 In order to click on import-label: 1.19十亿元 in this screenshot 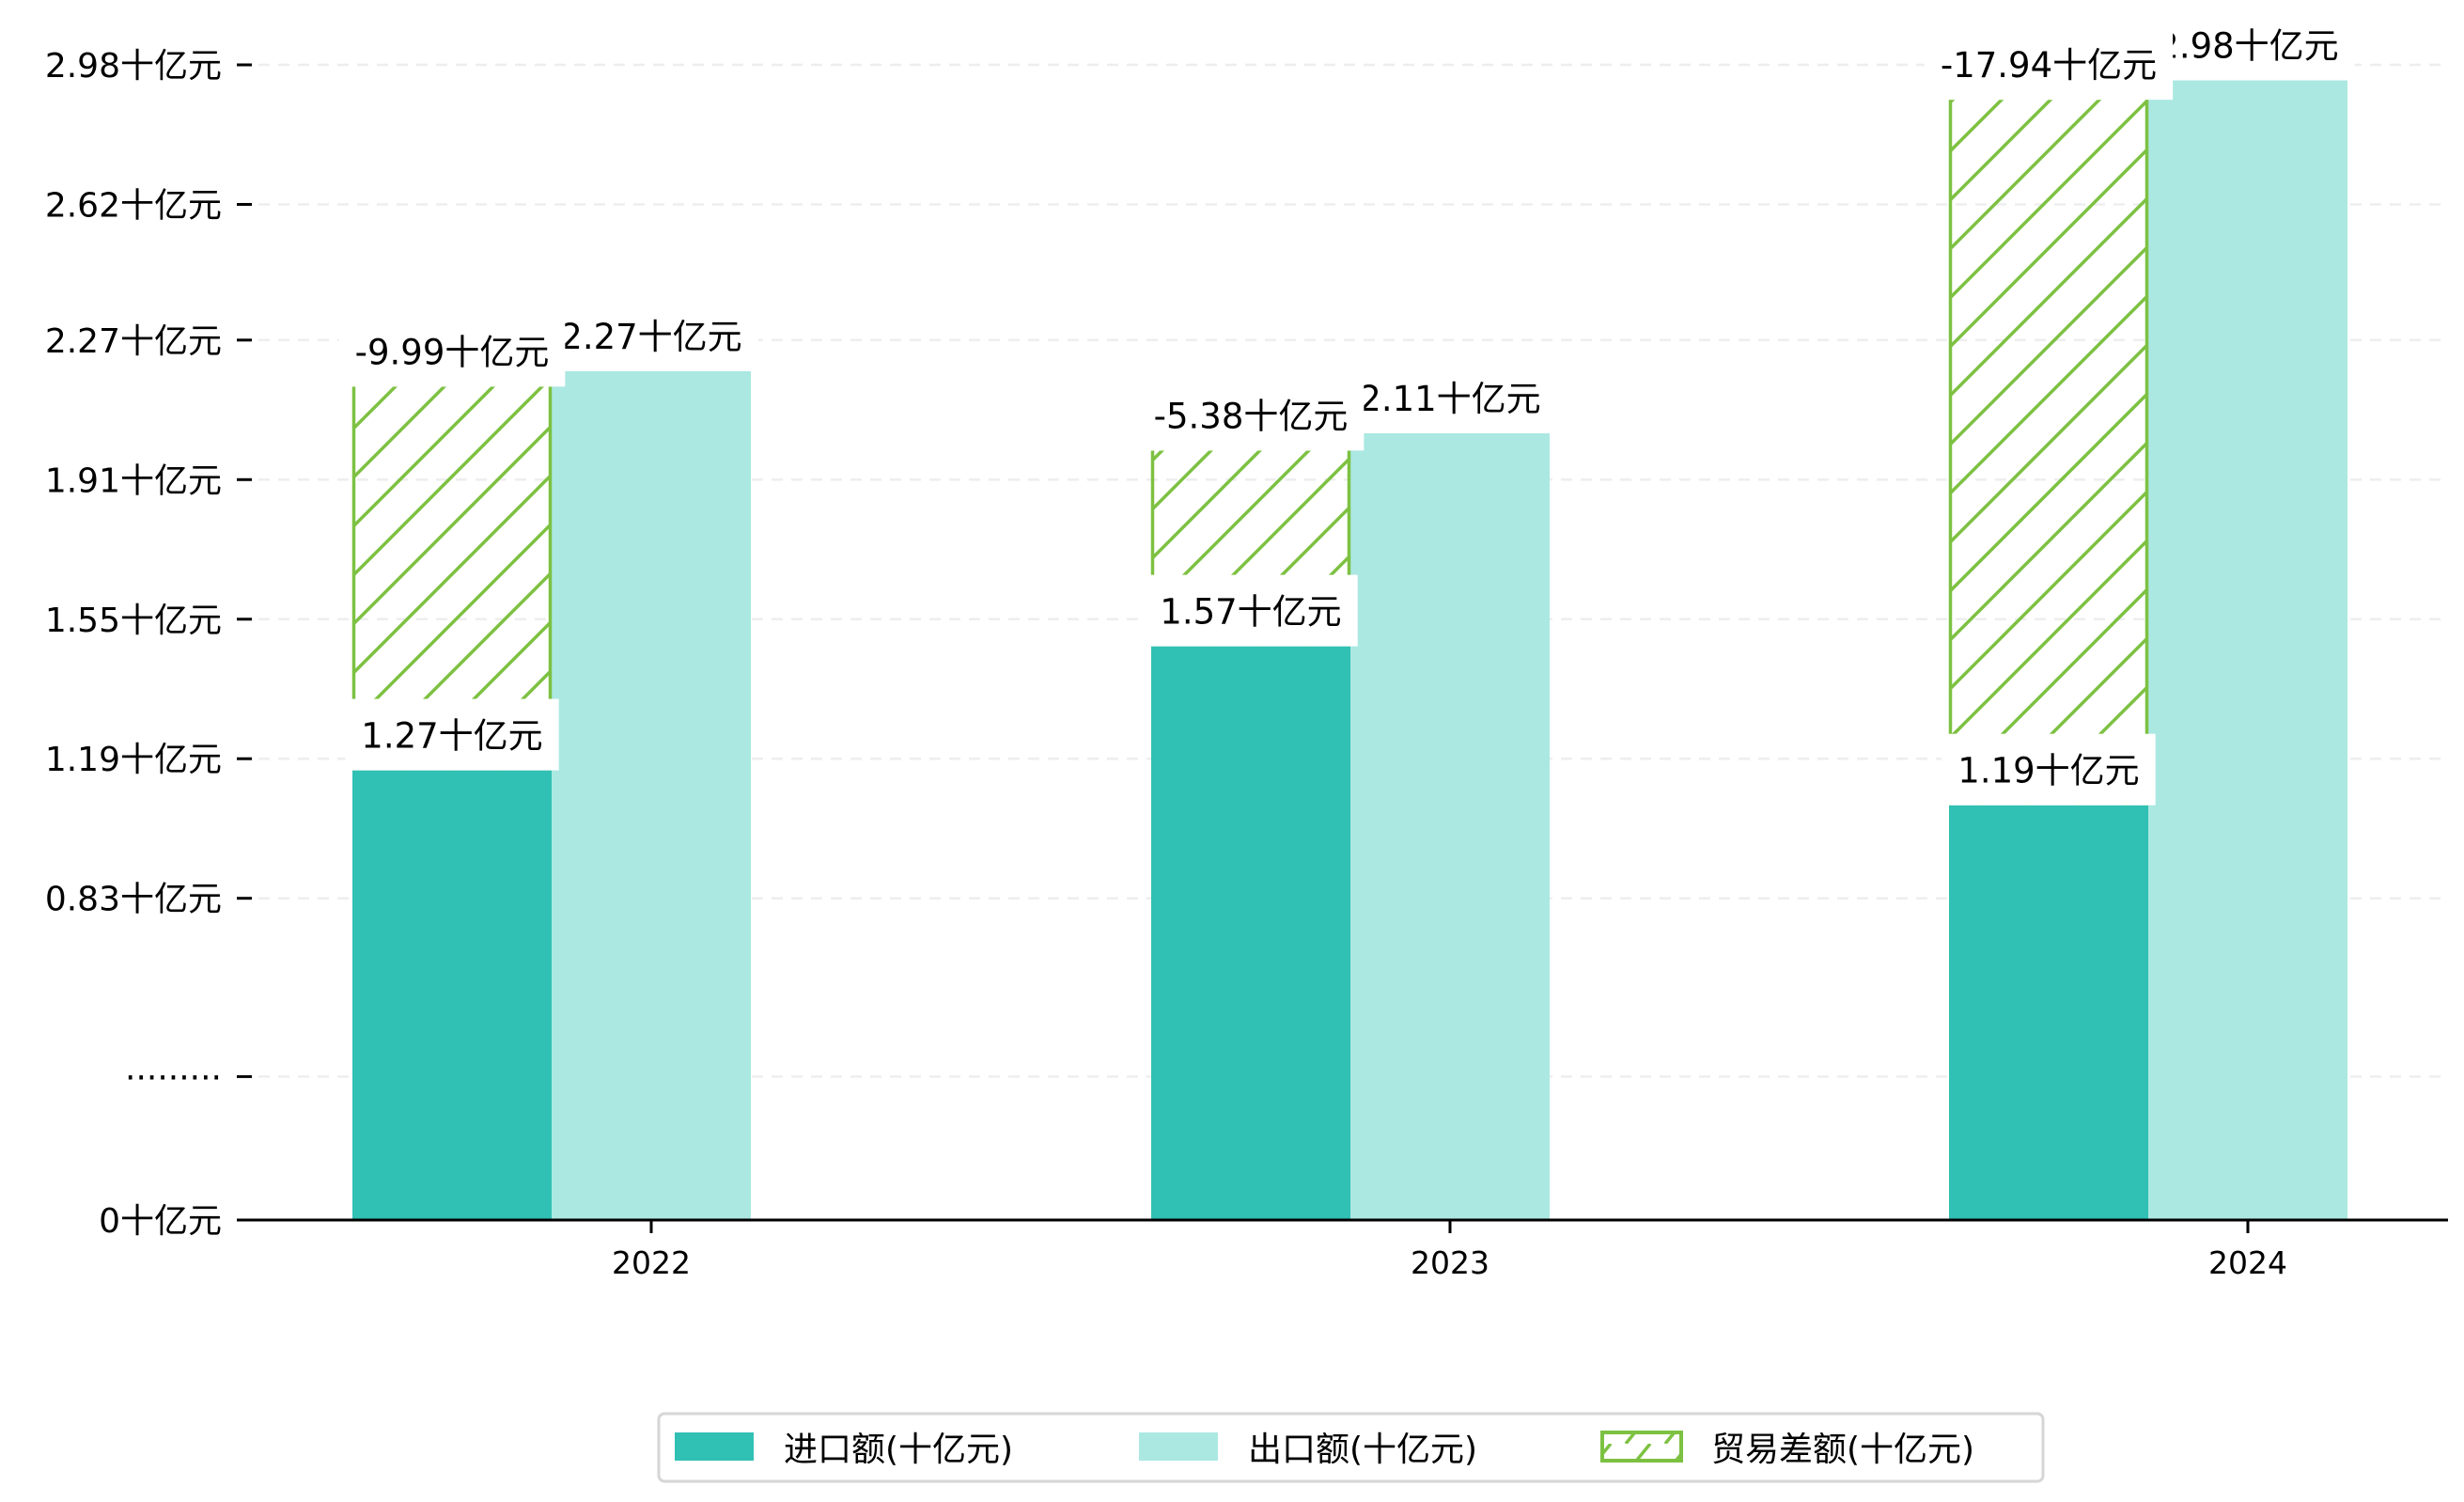, I will do `click(2049, 769)`.